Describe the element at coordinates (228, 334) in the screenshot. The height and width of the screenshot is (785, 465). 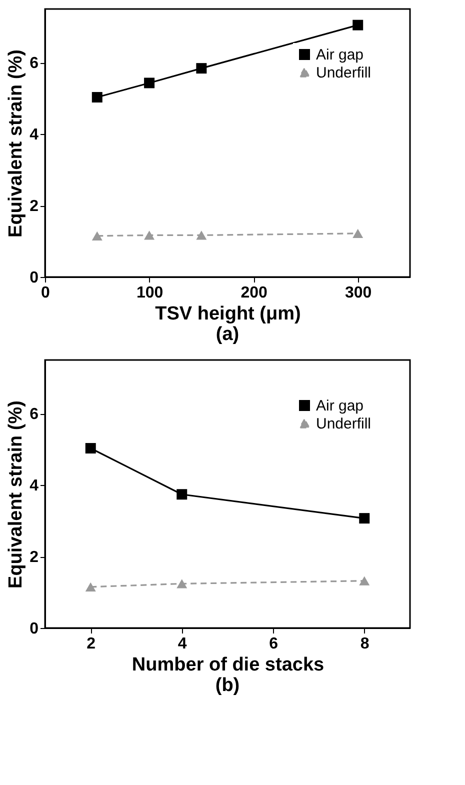
I see `text: (a)` at that location.